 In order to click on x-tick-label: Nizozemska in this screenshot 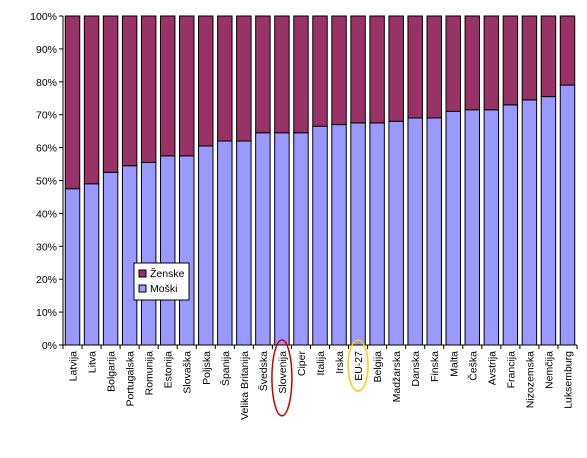, I will do `click(530, 379)`.